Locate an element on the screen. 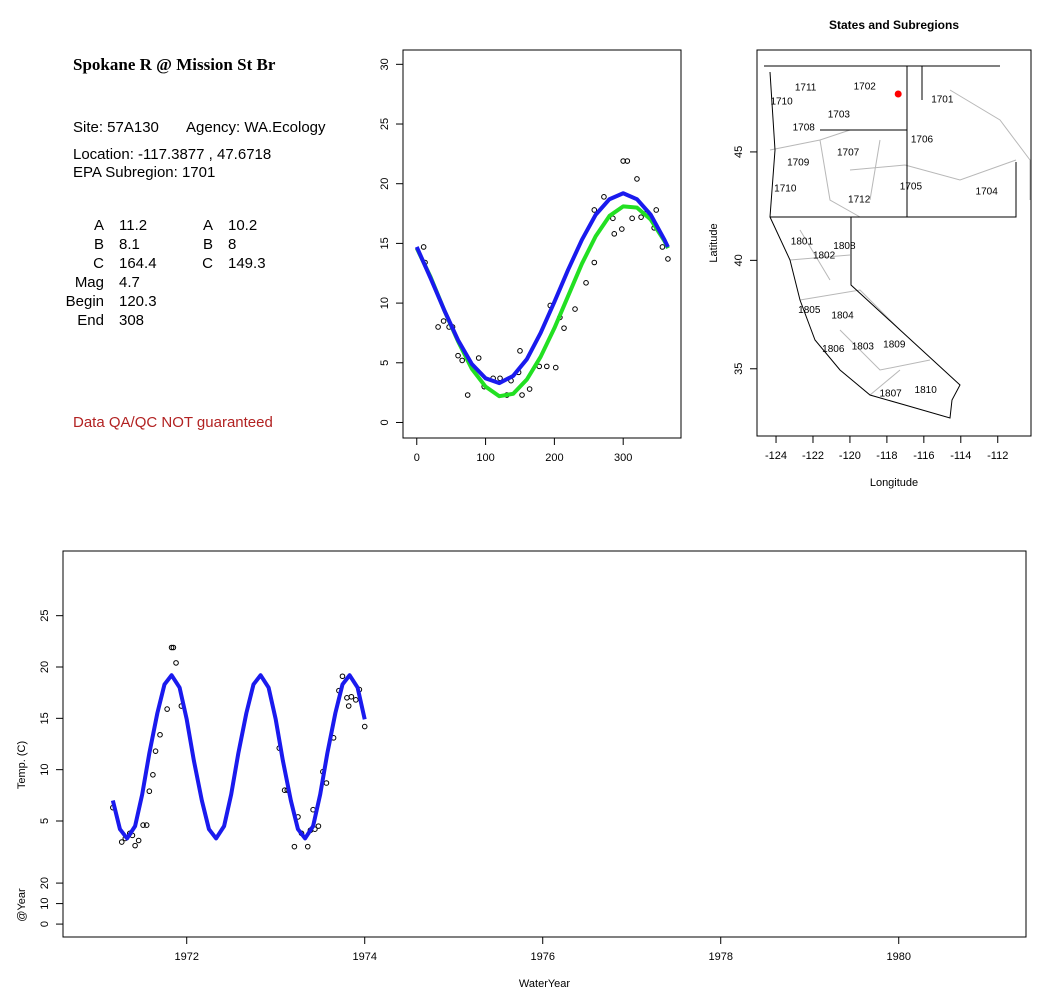 The image size is (1038, 1001). x-tick-label: 0 is located at coordinates (417, 458).